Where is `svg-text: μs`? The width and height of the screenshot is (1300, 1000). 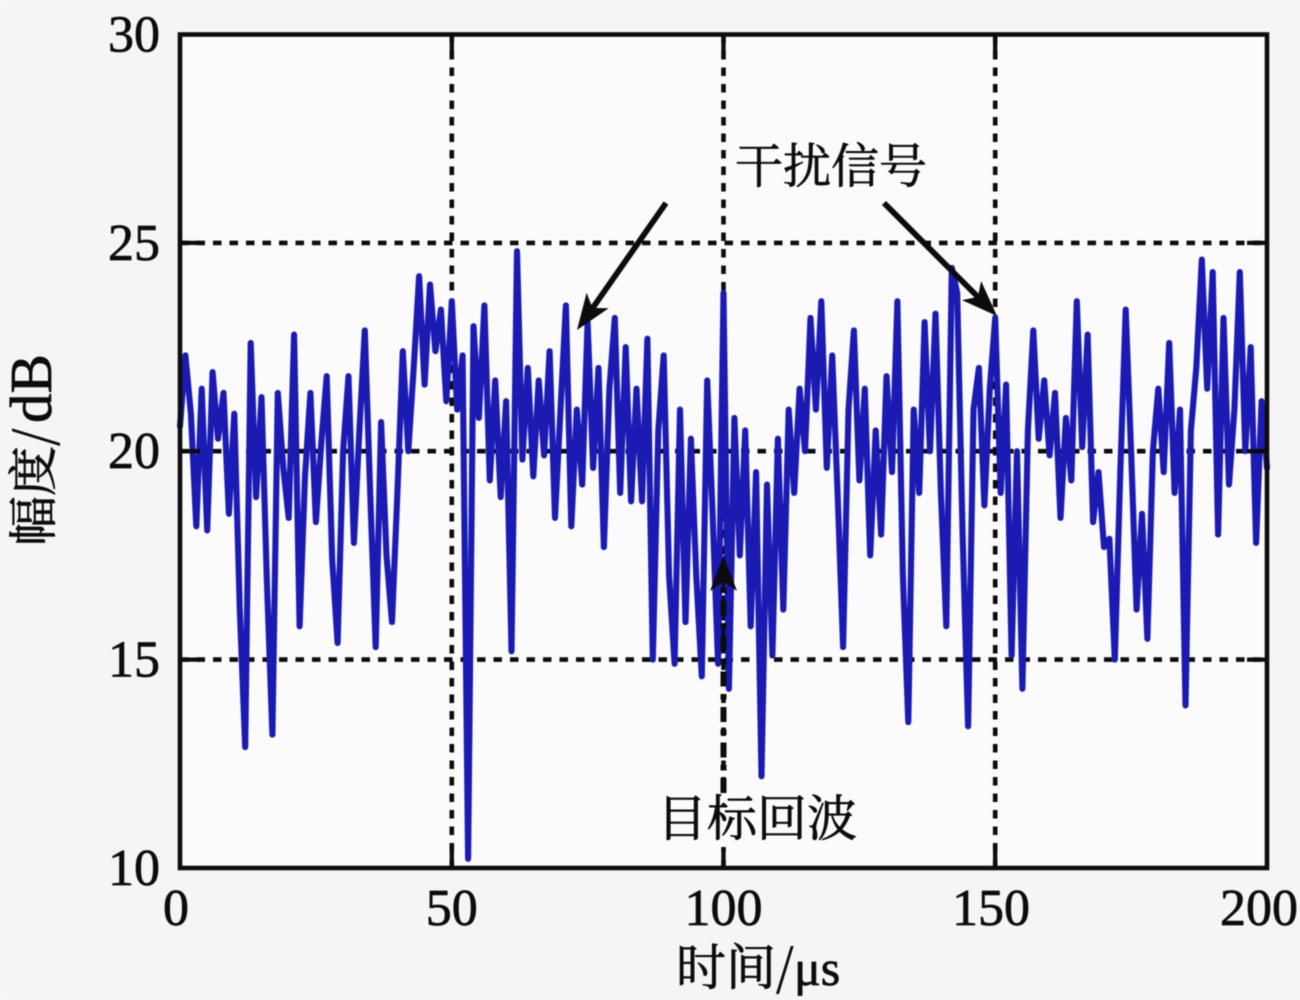 svg-text: μs is located at coordinates (817, 968).